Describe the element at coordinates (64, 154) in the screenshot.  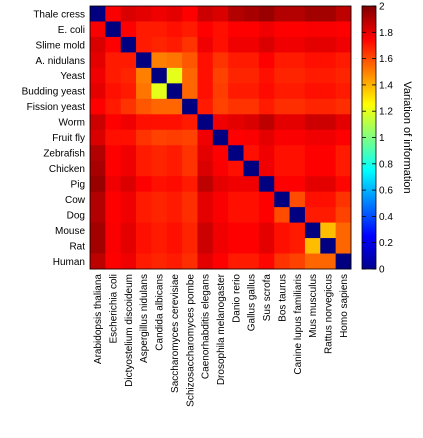
I see `row-label: Zebrafish` at that location.